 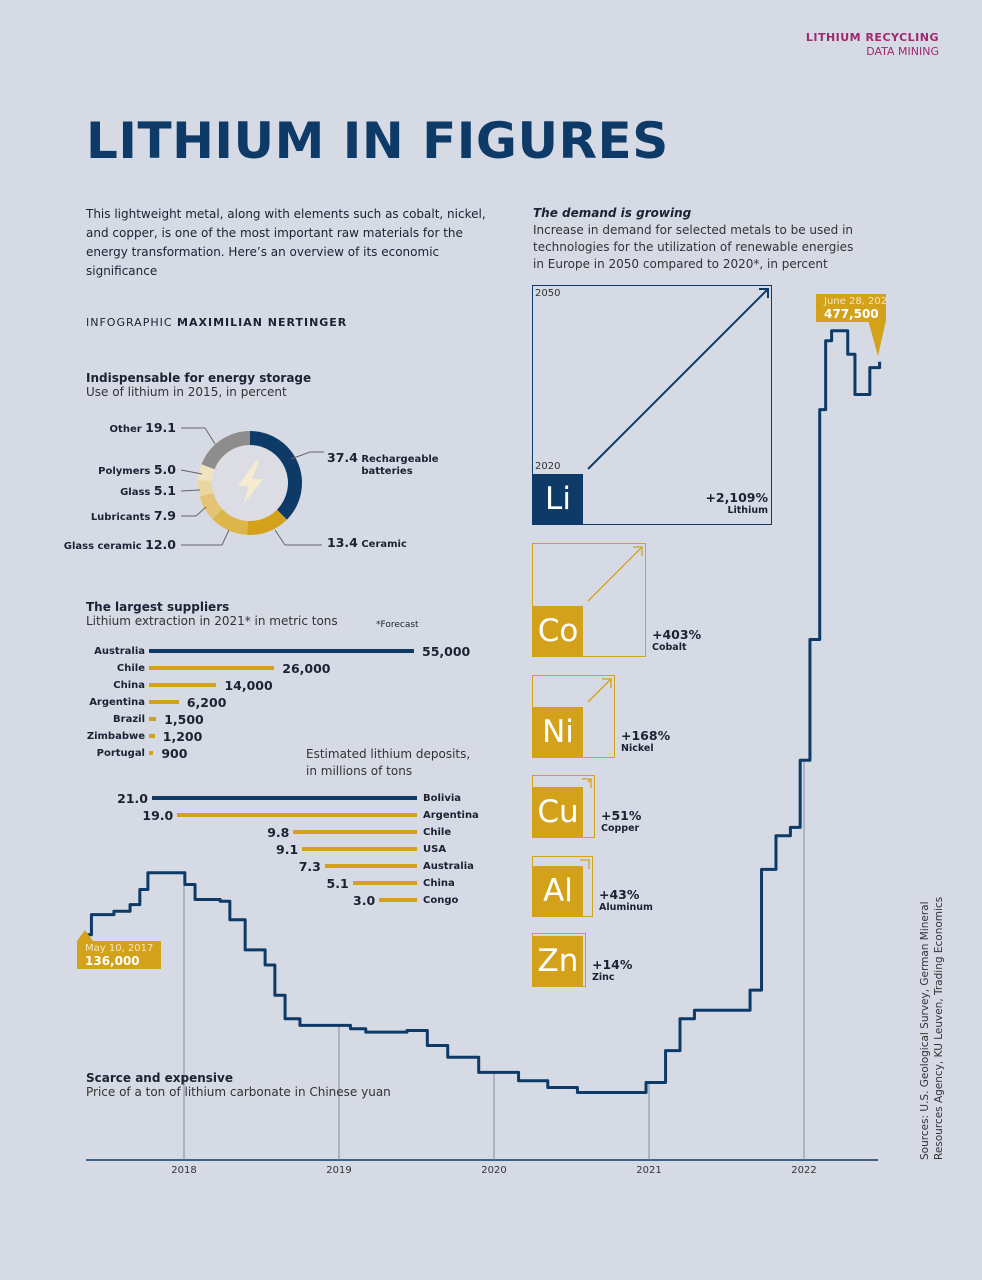 What do you see at coordinates (646, 735) in the screenshot?
I see `percent-value: +168%` at bounding box center [646, 735].